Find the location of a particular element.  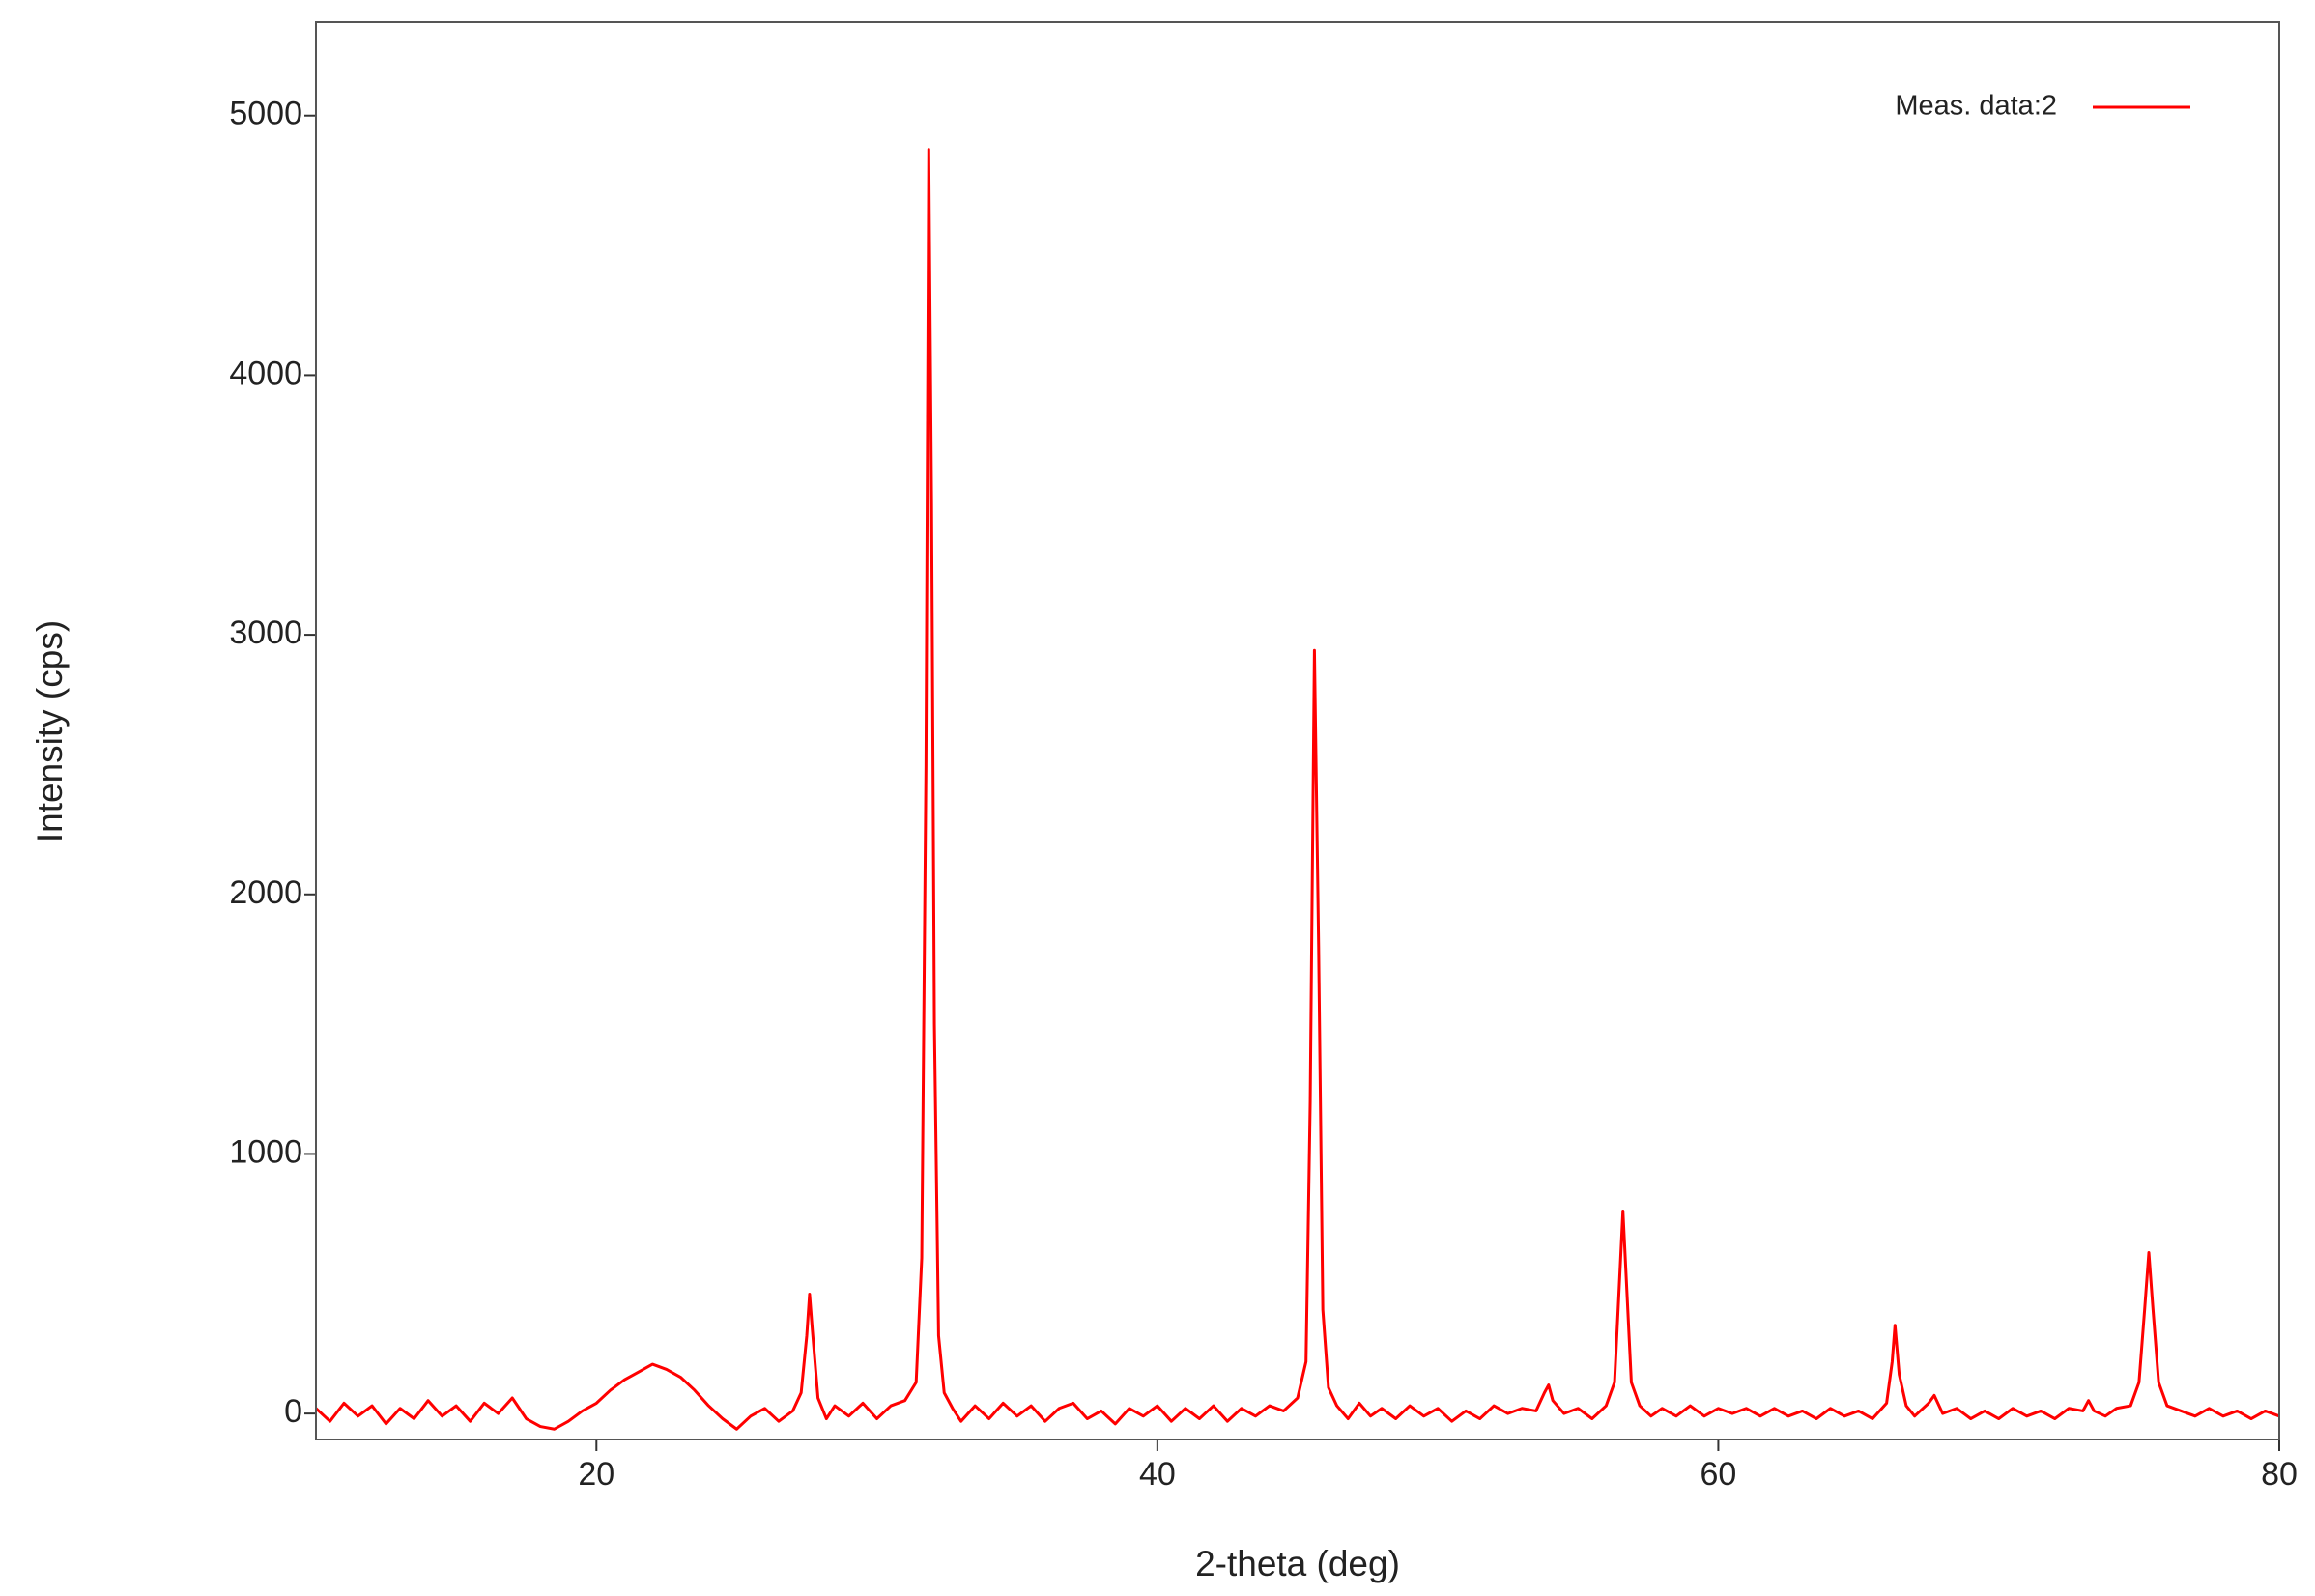

y-axis-label: Intensity (cps) is located at coordinates (50, 731).